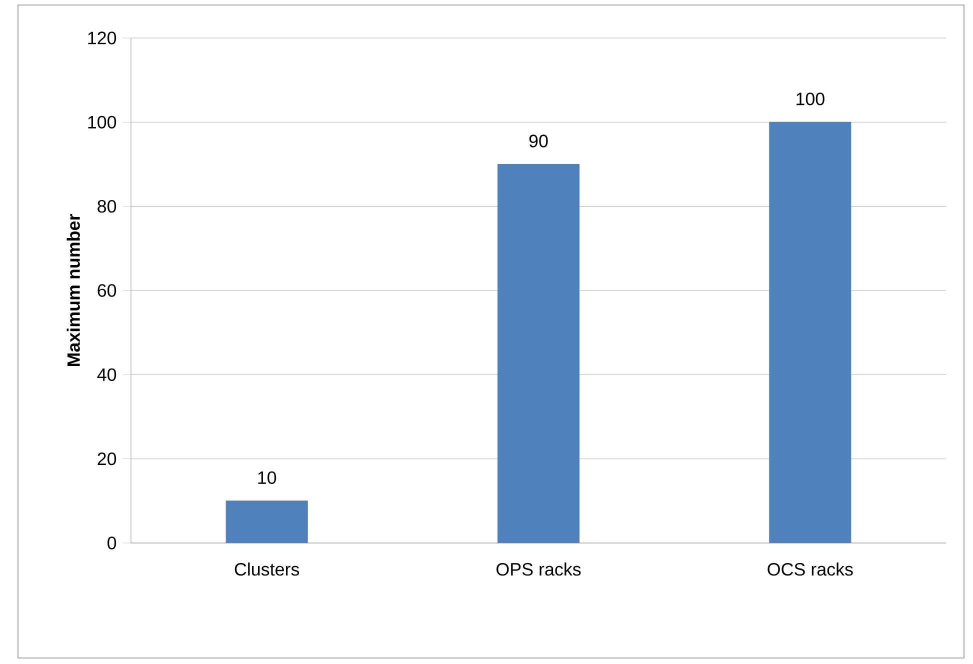 This screenshot has height=664, width=973. I want to click on data-label: 10, so click(267, 477).